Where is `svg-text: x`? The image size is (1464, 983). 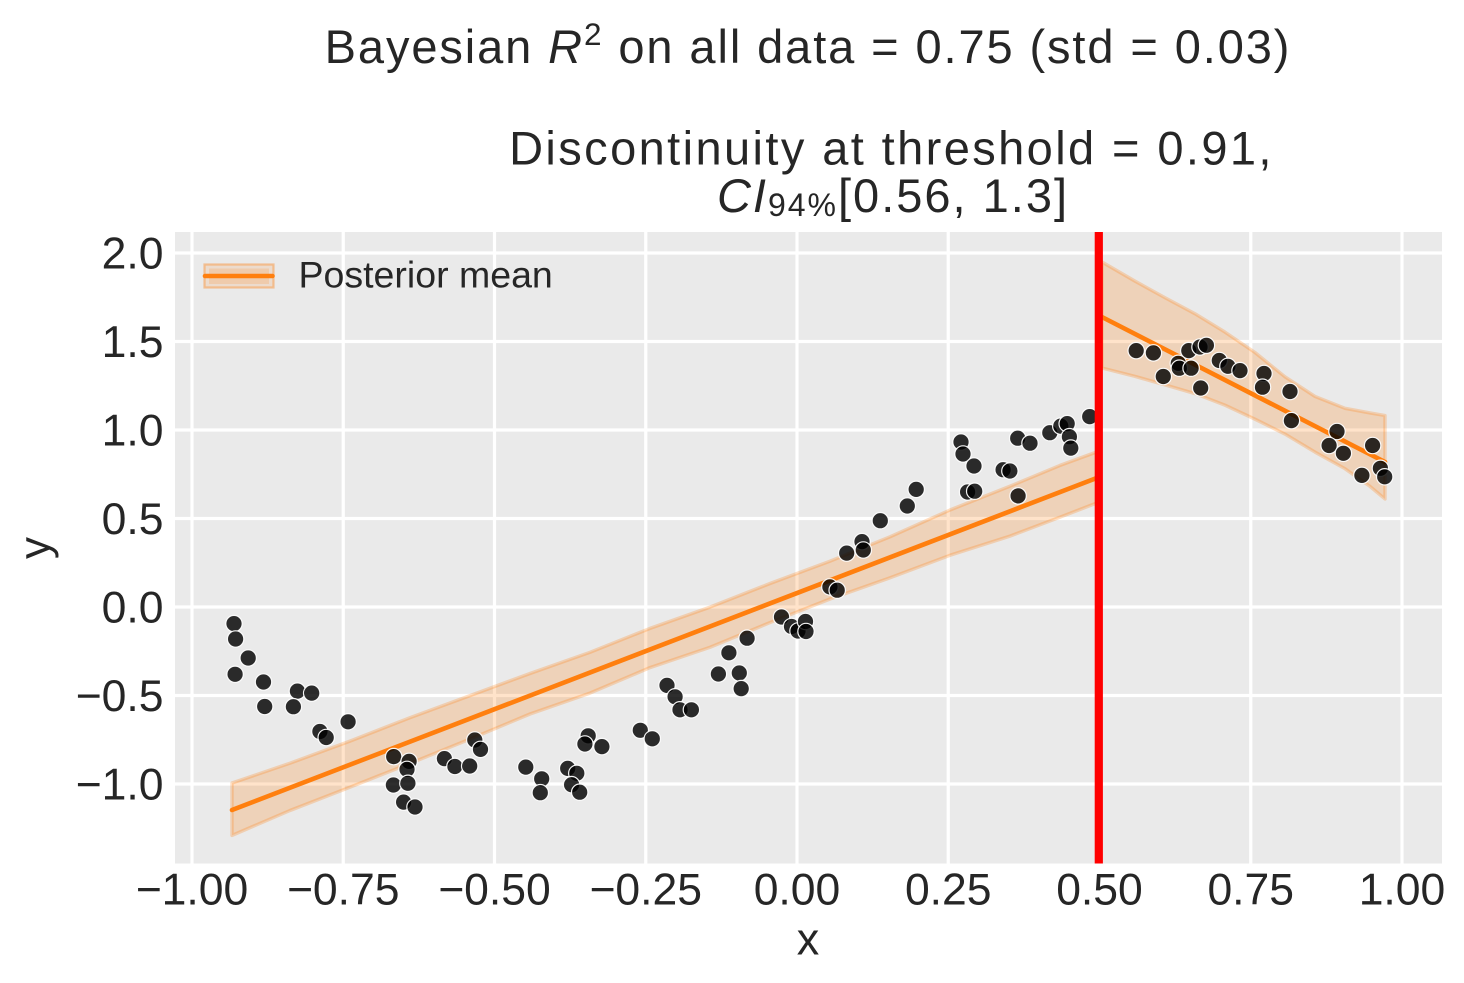
svg-text: x is located at coordinates (808, 938).